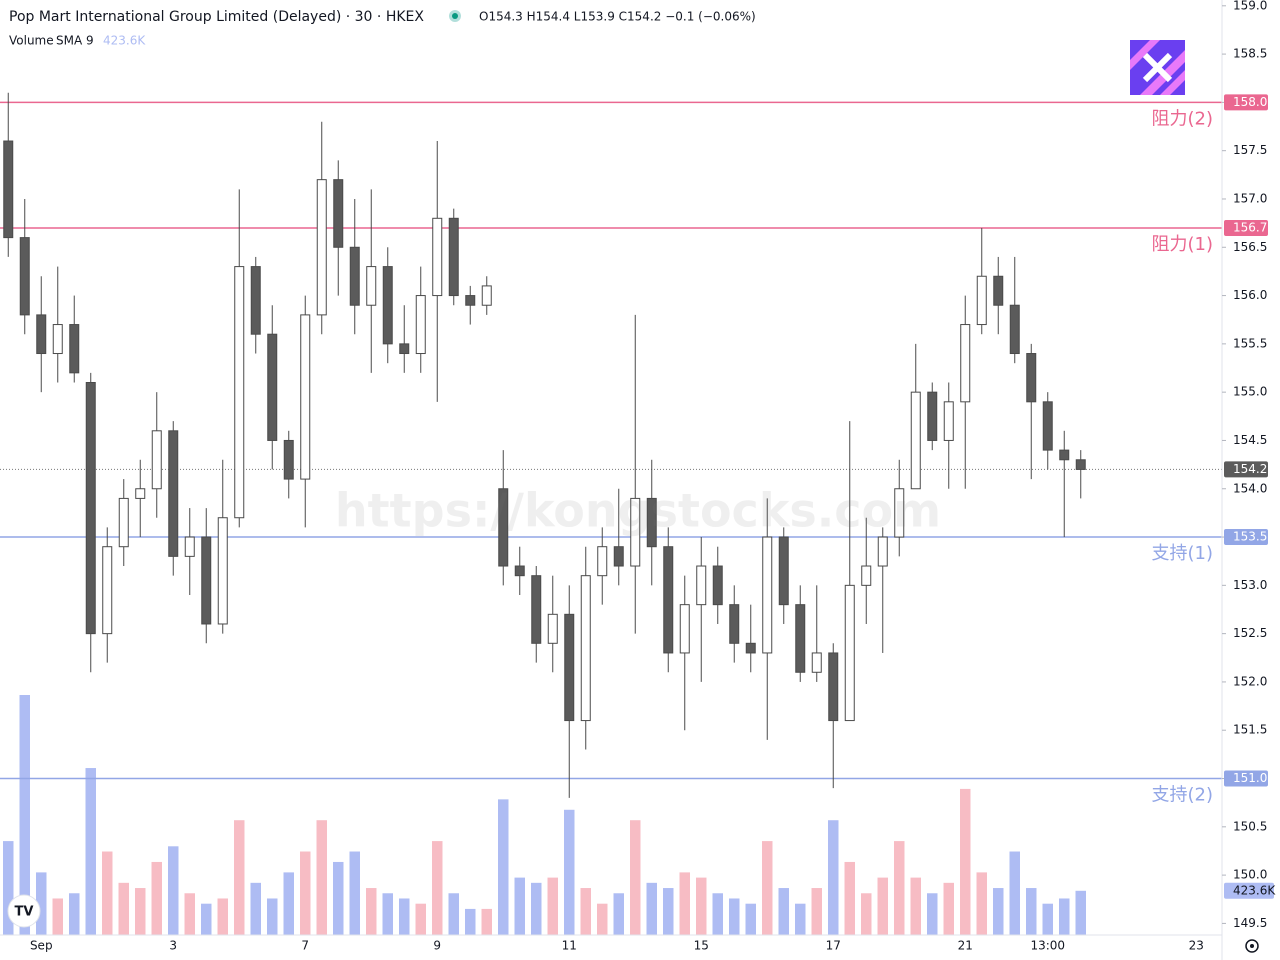  I want to click on y-tick-label: 155.0, so click(1250, 392).